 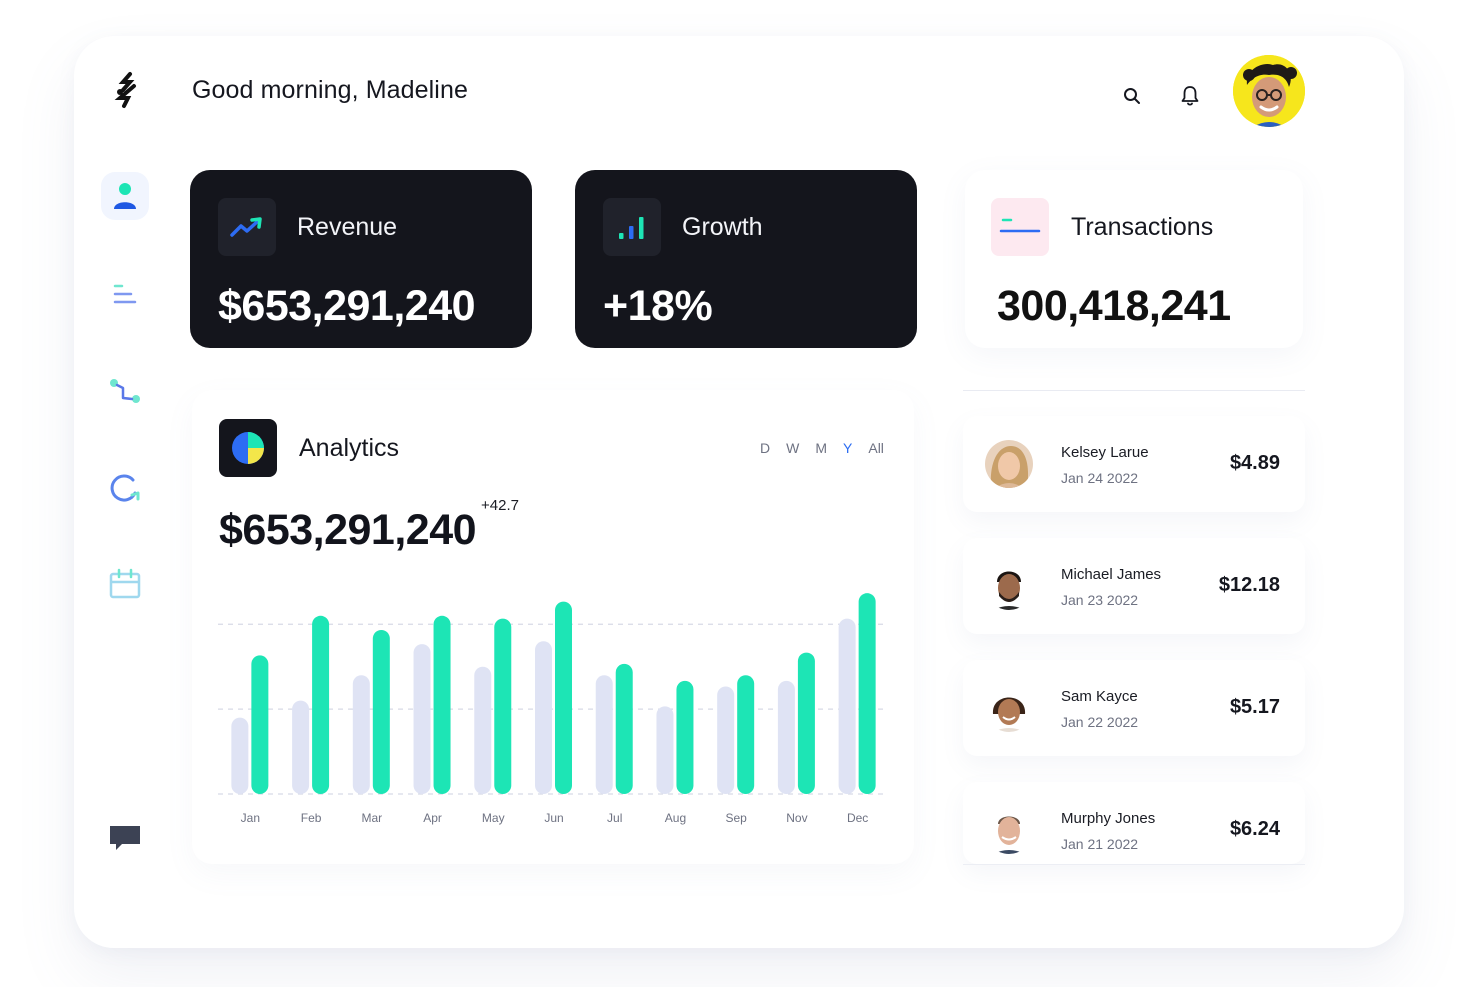 I want to click on x-tick-label: Jan, so click(x=250, y=818).